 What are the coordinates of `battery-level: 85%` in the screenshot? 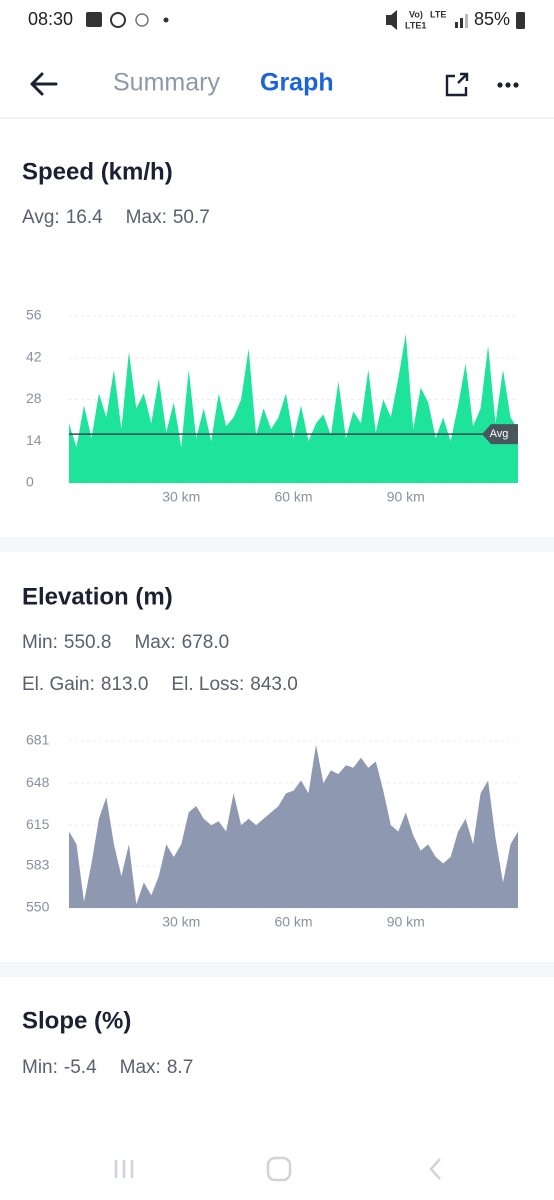 It's located at (492, 19).